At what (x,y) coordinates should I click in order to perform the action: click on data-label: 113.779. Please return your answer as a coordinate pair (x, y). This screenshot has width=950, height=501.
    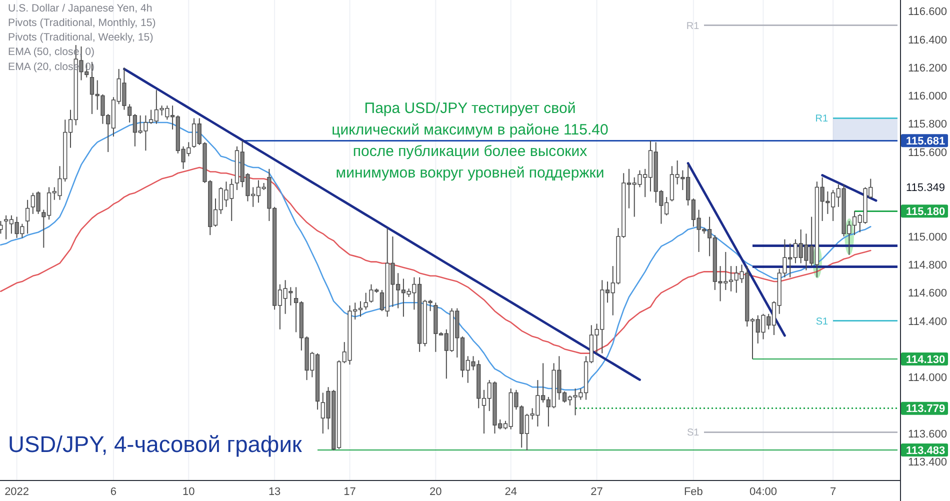
    Looking at the image, I should click on (926, 409).